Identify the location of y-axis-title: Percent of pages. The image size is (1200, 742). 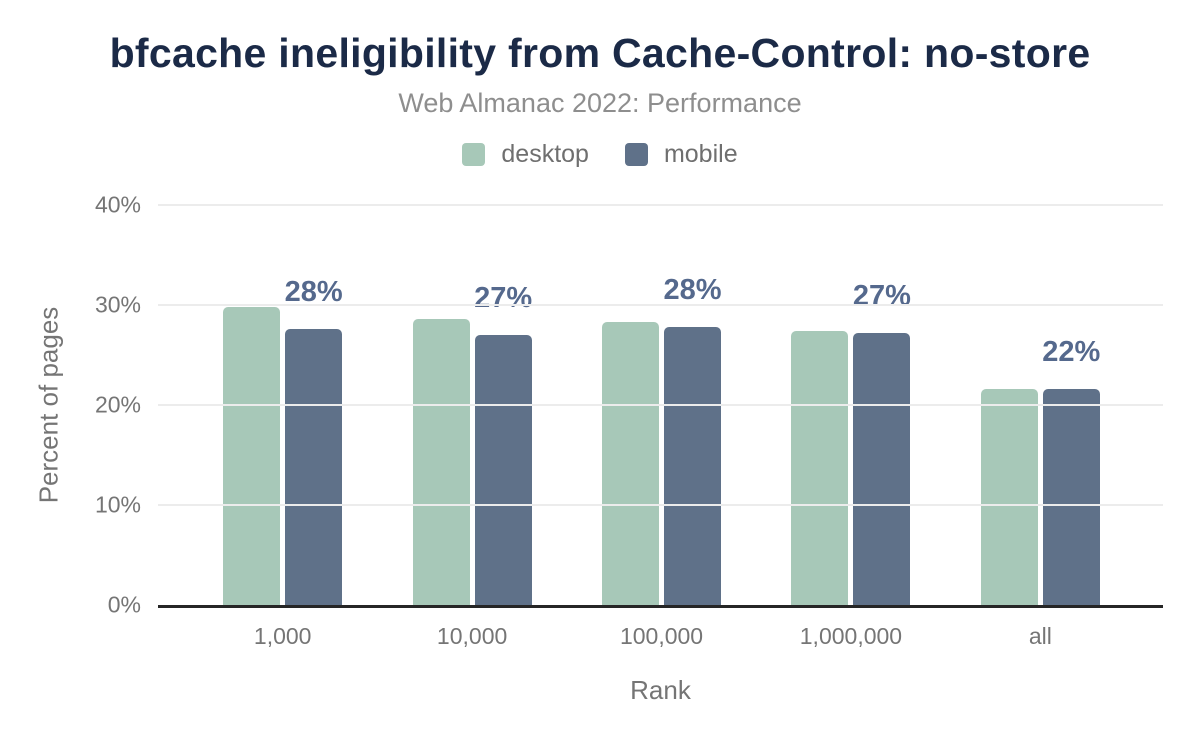
(48, 405).